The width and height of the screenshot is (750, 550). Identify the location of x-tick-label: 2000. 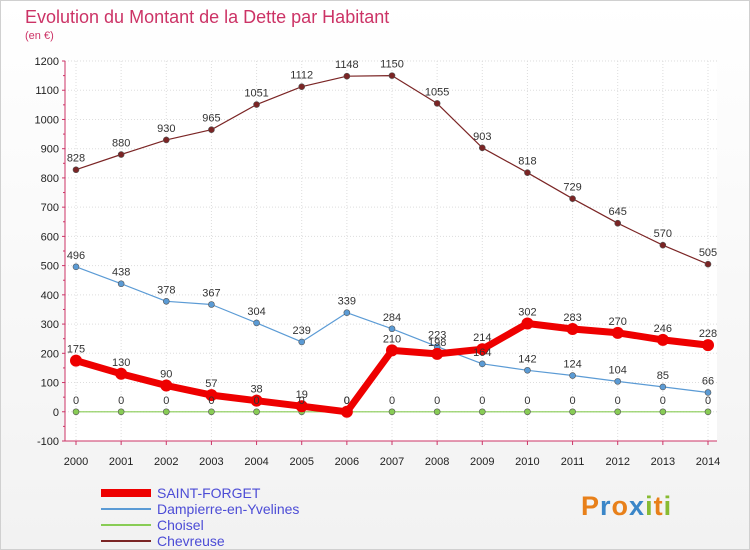
(76, 462).